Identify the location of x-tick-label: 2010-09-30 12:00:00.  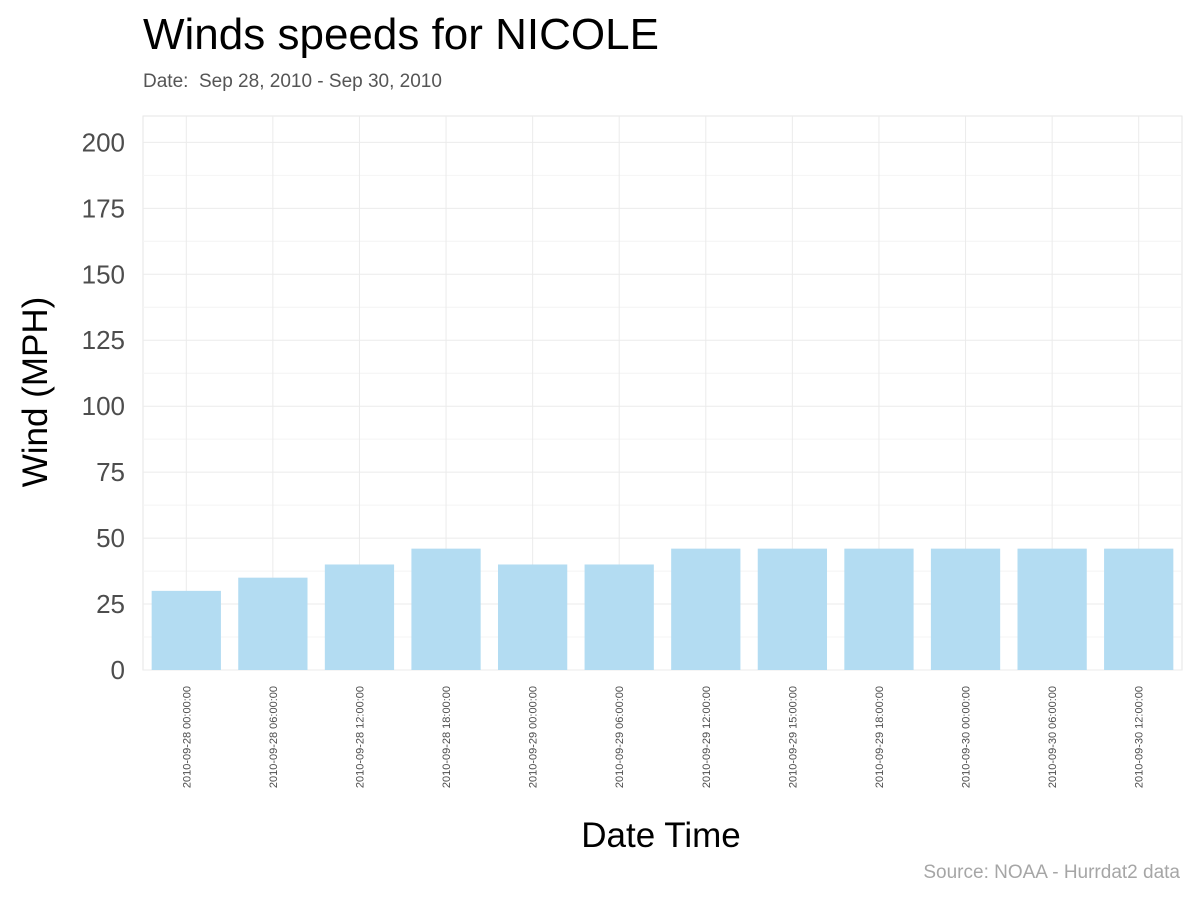
(1140, 737).